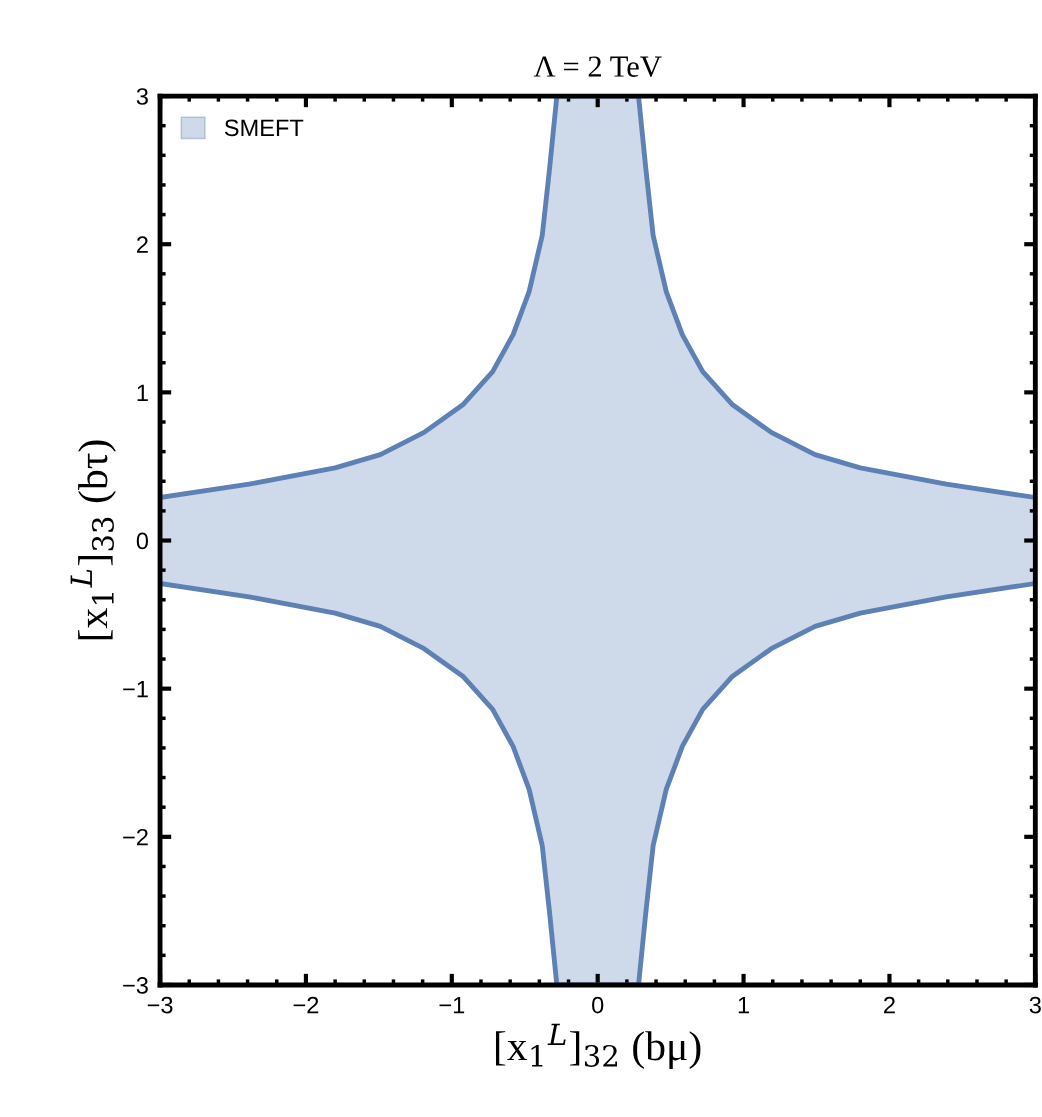 The width and height of the screenshot is (1042, 1117). Describe the element at coordinates (142, 392) in the screenshot. I see `y-tick-label: 1` at that location.